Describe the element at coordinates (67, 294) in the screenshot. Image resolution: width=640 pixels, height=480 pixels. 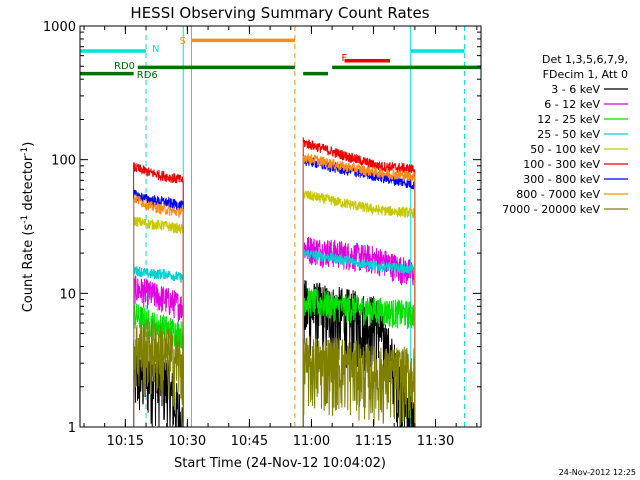
I see `y-tick-label: 10` at that location.